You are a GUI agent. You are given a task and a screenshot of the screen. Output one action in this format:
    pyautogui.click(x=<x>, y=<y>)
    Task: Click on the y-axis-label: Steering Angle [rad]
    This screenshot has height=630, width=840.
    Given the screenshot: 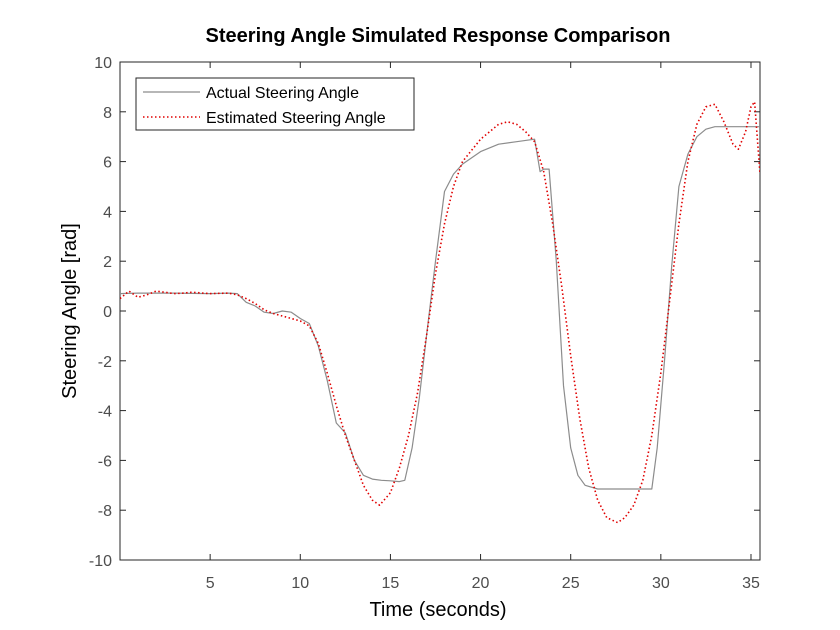 What is the action you would take?
    pyautogui.click(x=70, y=311)
    